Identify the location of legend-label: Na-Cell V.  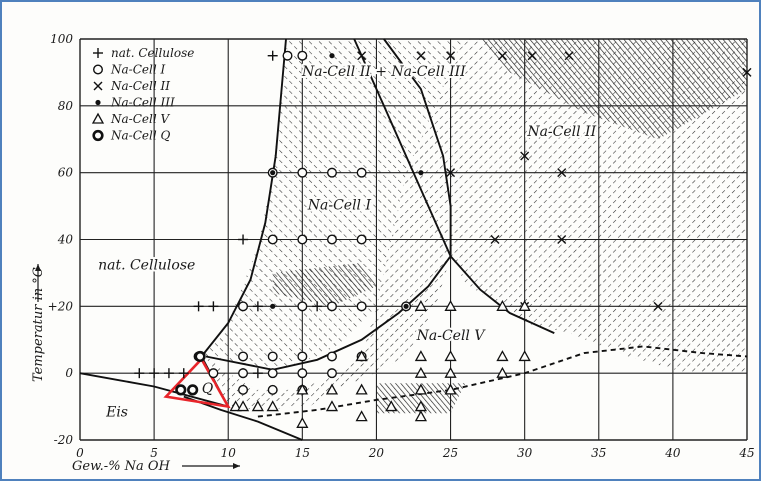
(140, 119).